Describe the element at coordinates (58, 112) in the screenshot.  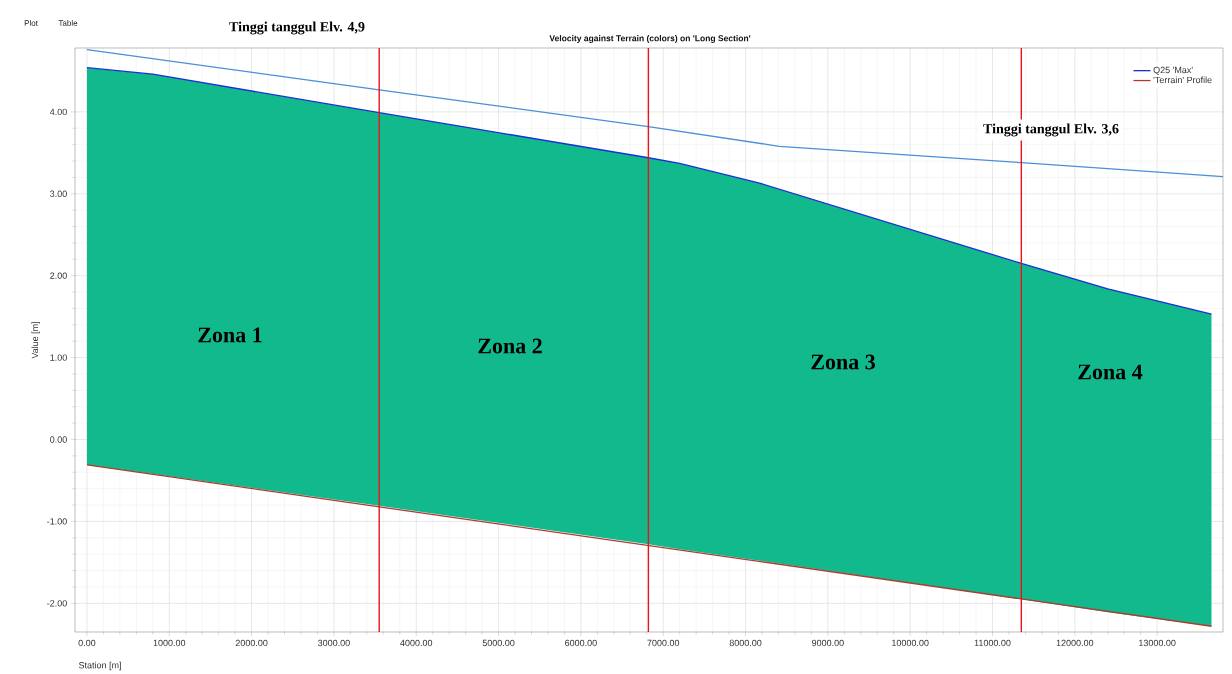
I see `y-tick-label: 4.00` at that location.